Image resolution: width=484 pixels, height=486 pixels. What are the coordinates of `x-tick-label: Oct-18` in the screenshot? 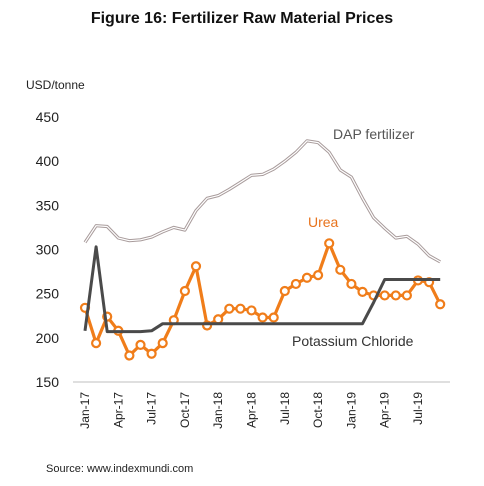 It's located at (318, 410).